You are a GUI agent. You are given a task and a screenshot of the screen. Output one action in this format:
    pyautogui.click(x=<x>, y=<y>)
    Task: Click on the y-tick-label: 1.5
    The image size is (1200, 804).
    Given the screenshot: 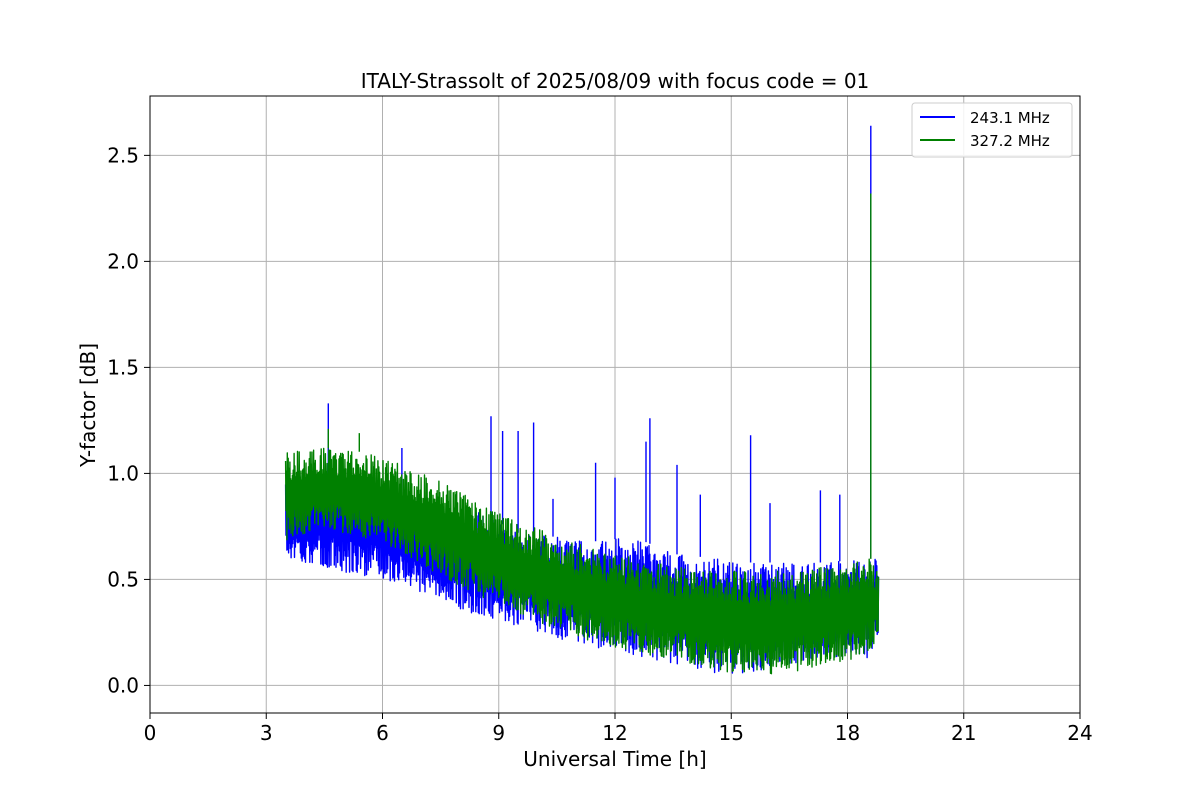 What is the action you would take?
    pyautogui.click(x=123, y=367)
    